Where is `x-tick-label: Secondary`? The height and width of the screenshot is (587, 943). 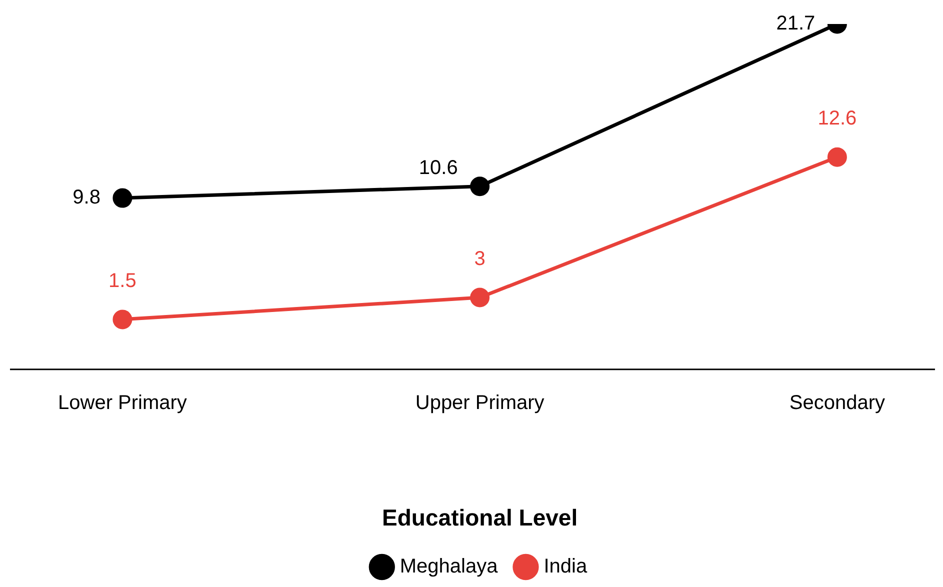
x-tick-label: Secondary is located at coordinates (837, 403).